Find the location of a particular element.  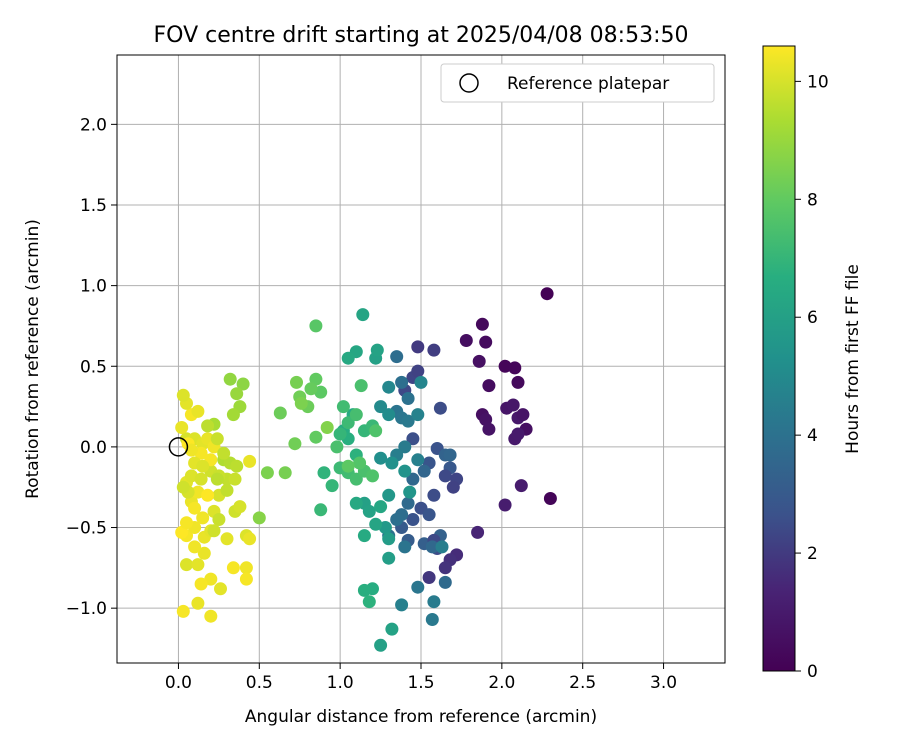

colorbar-tick-label: 2 is located at coordinates (812, 554).